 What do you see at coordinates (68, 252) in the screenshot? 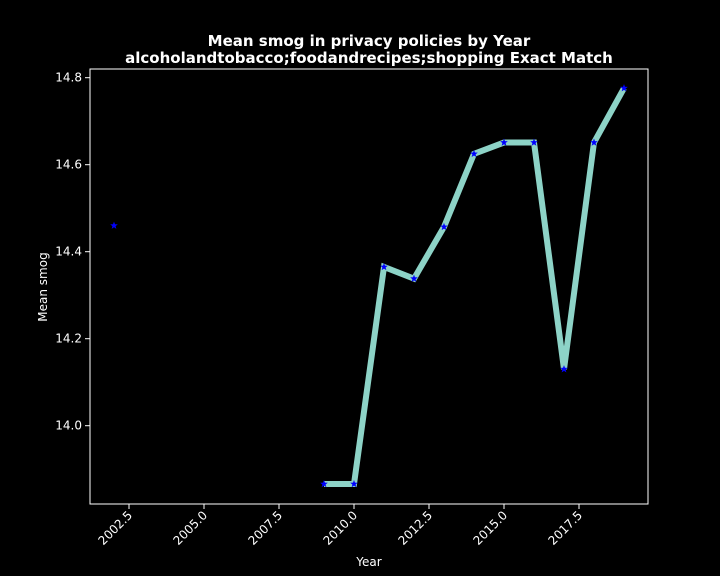
I see `y-tick-label: 14.4` at bounding box center [68, 252].